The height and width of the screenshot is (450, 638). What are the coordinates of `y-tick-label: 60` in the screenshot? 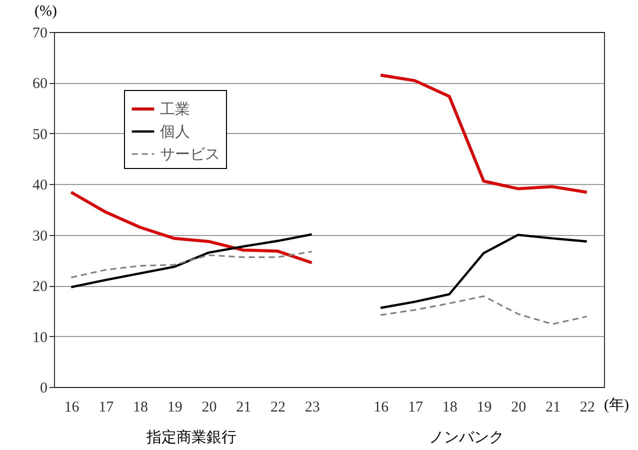 It's located at (40, 84).